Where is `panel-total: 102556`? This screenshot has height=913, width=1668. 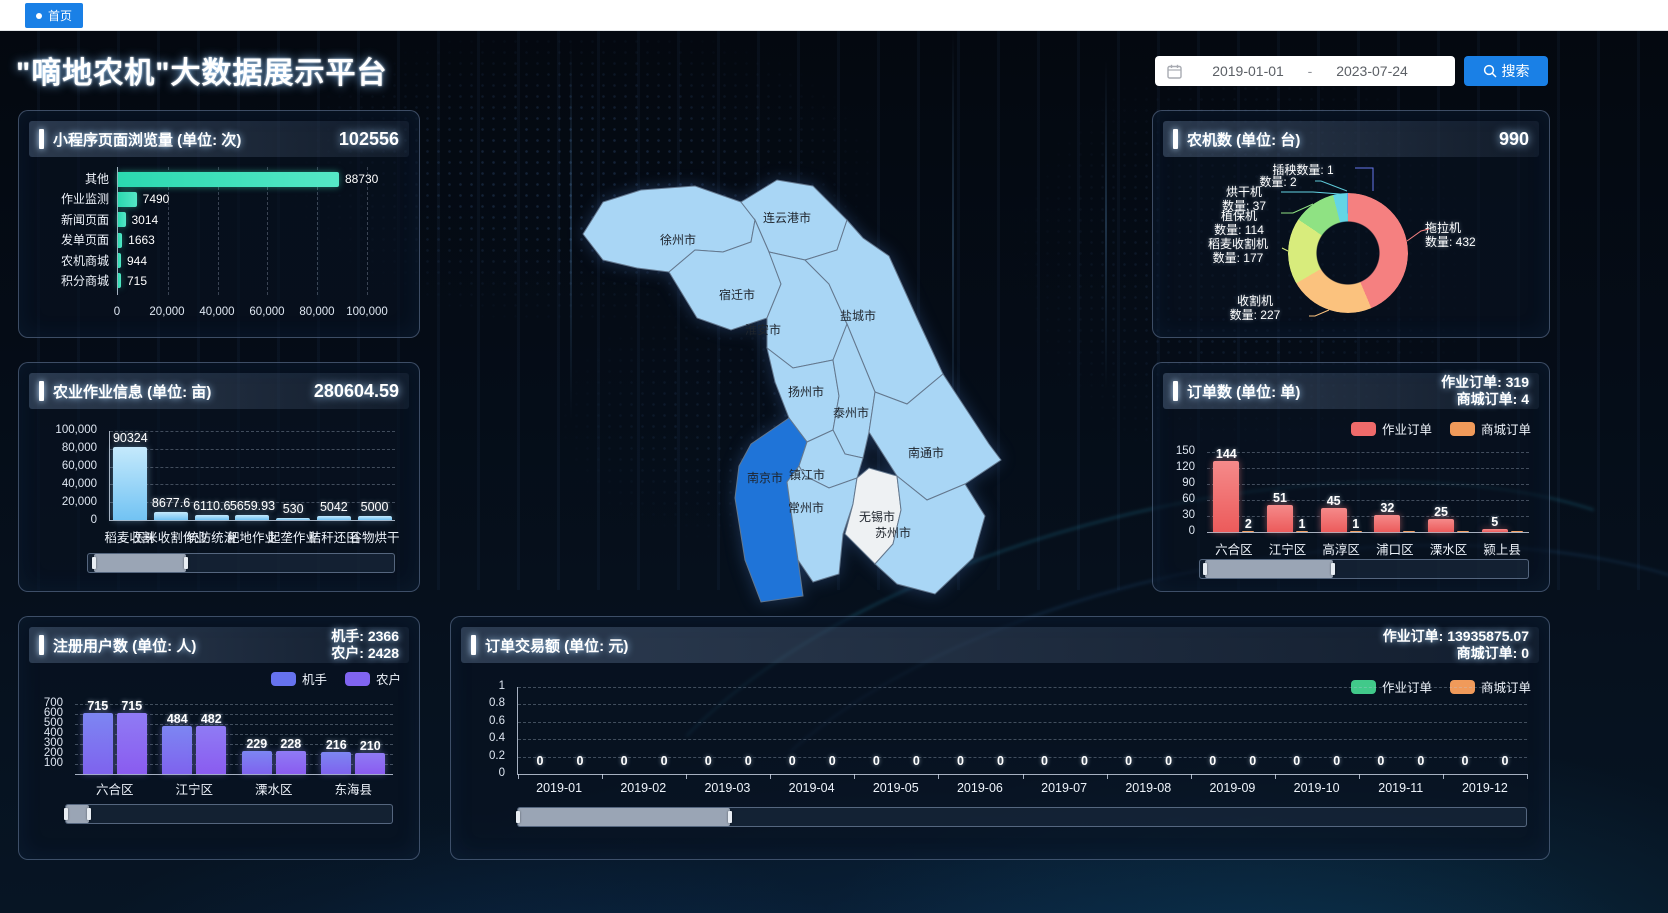 panel-total: 102556 is located at coordinates (368, 138).